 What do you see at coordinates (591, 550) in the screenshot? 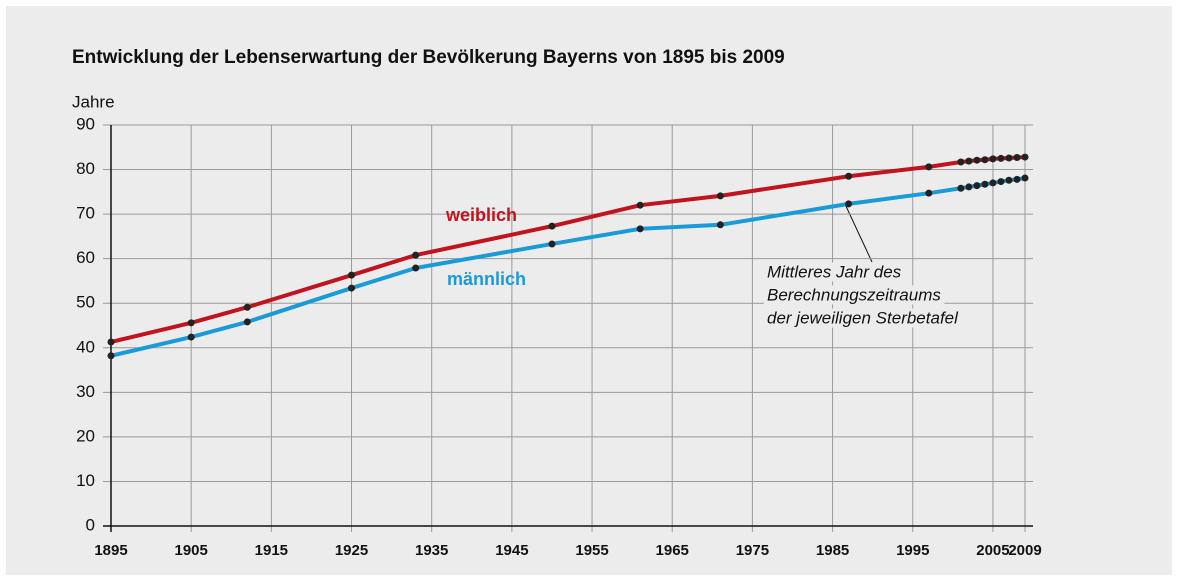
I see `x-tick-label: 1955` at bounding box center [591, 550].